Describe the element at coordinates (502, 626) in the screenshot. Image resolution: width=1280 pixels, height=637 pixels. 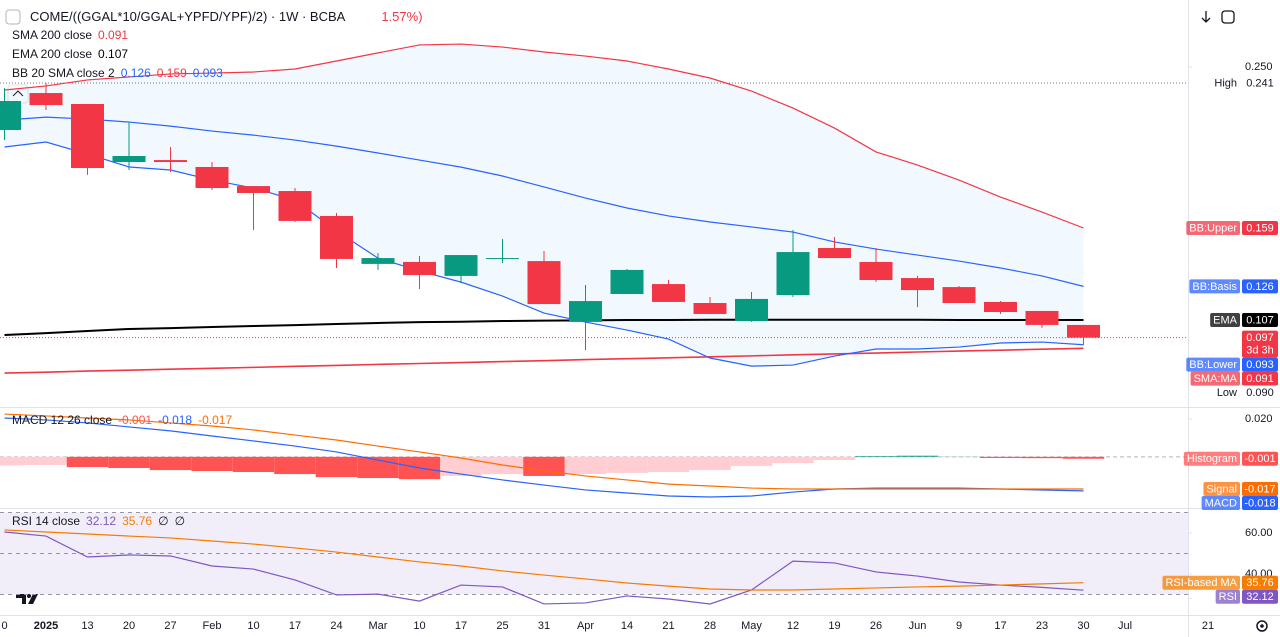
I see `x-tick-label: 25` at that location.